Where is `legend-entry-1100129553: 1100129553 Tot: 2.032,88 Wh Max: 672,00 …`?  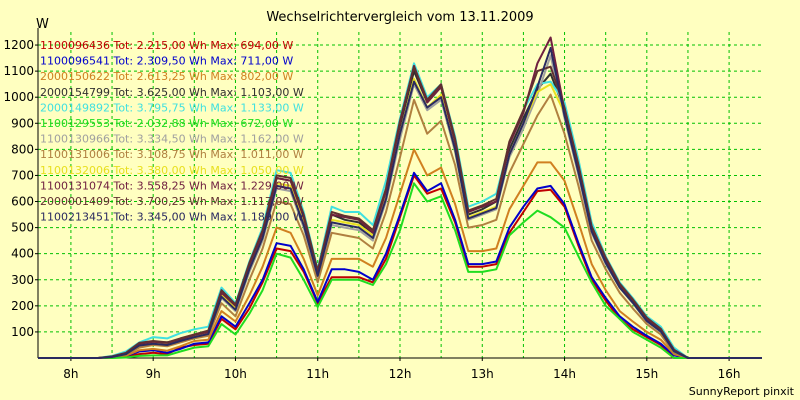
legend-entry-1100129553: 1100129553 Tot: 2.032,88 Wh Max: 672,00 … is located at coordinates (166, 123).